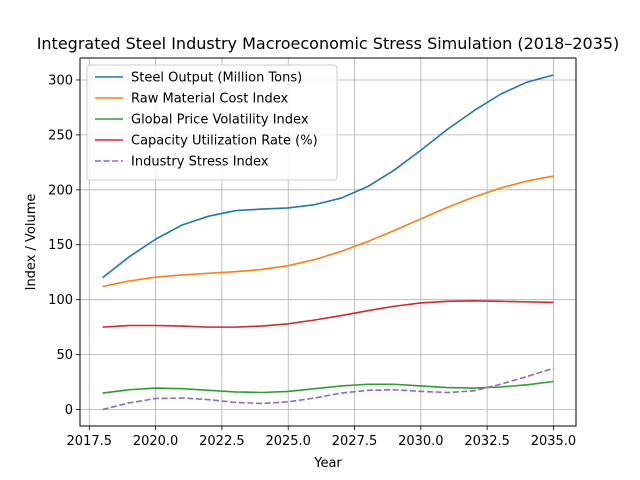 Image resolution: width=640 pixels, height=480 pixels. What do you see at coordinates (31, 242) in the screenshot?
I see `y-axis-label: Index / Volume` at bounding box center [31, 242].